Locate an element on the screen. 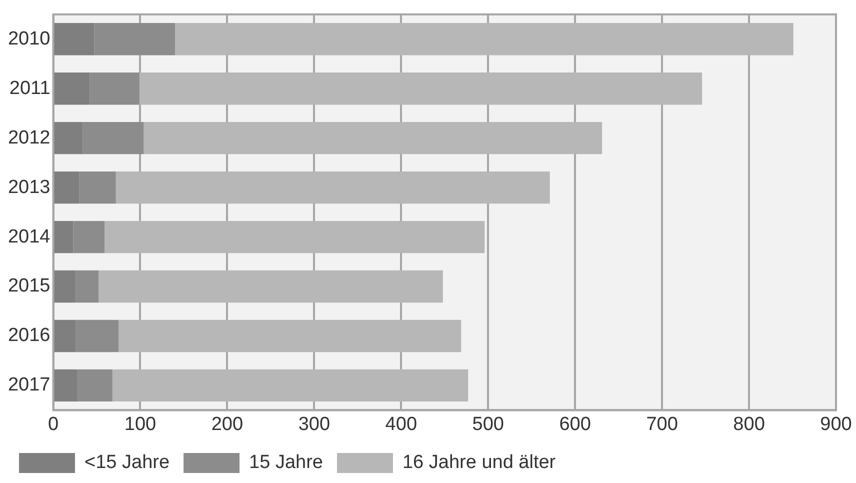  y-tick-label: 2016 is located at coordinates (29, 335).